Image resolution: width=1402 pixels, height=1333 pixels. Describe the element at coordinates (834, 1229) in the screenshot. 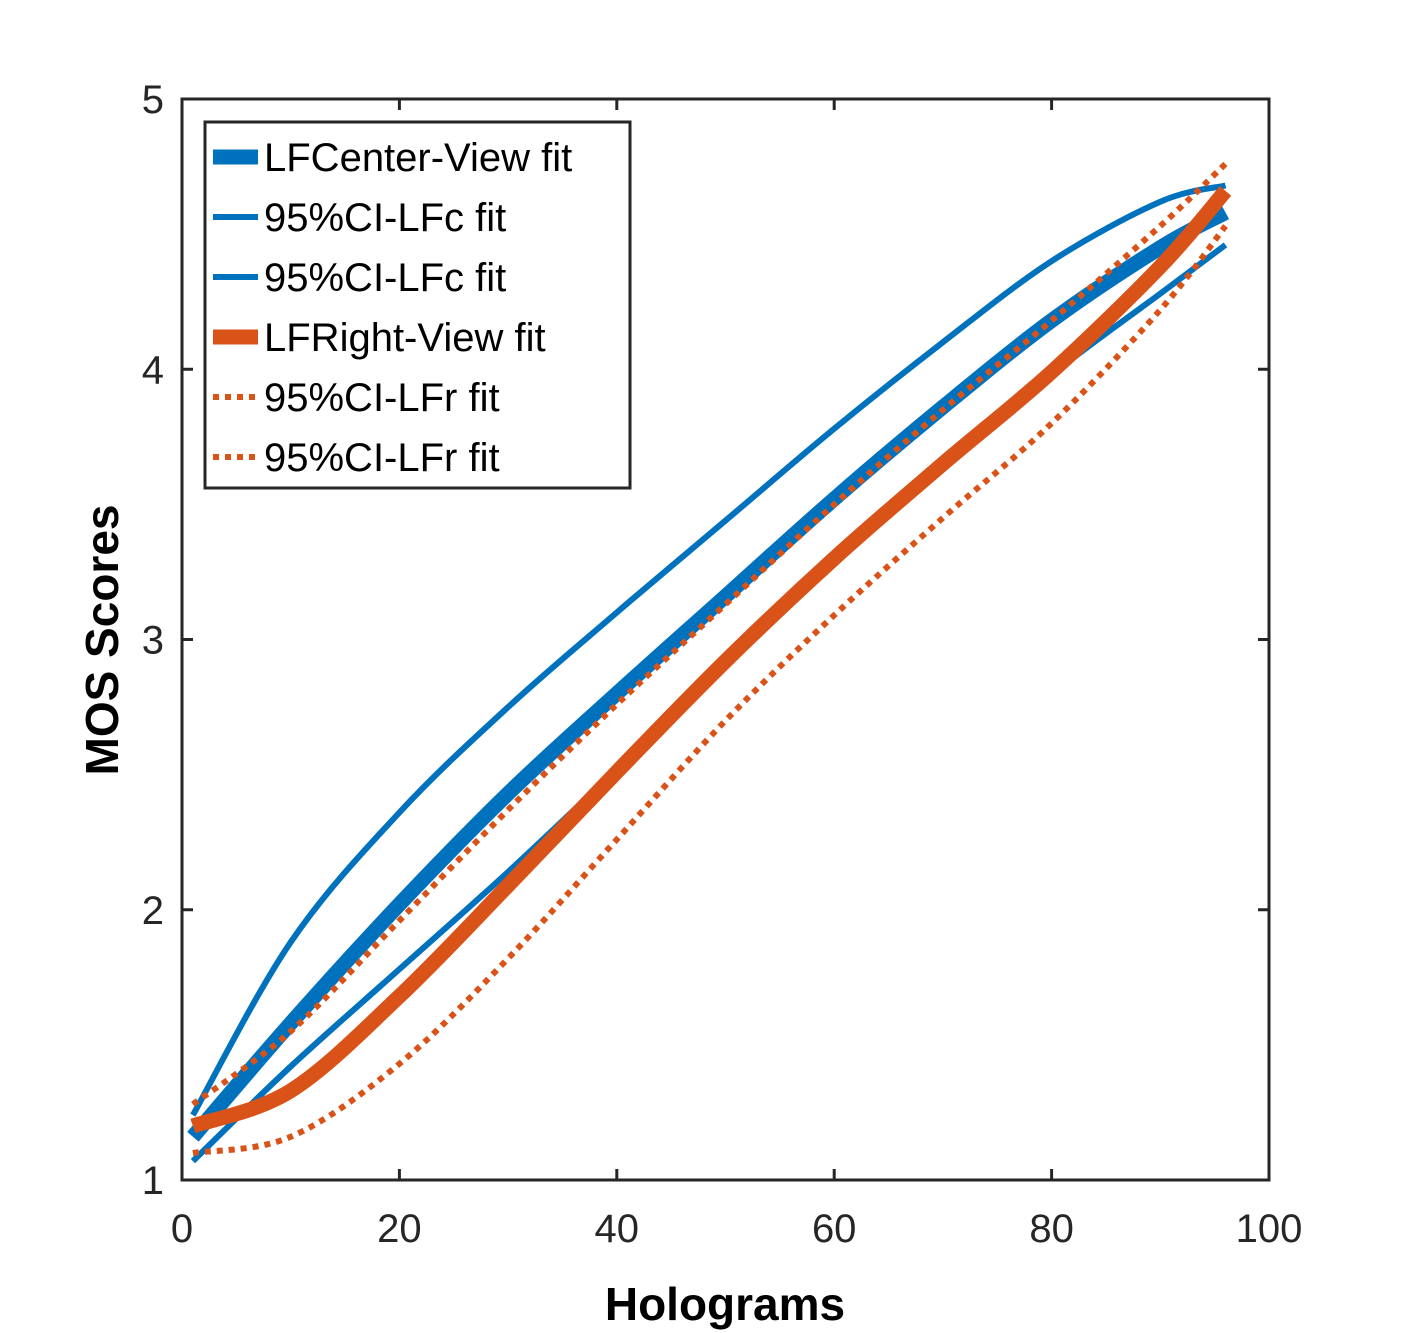

I see `x-tick-label: 60` at that location.